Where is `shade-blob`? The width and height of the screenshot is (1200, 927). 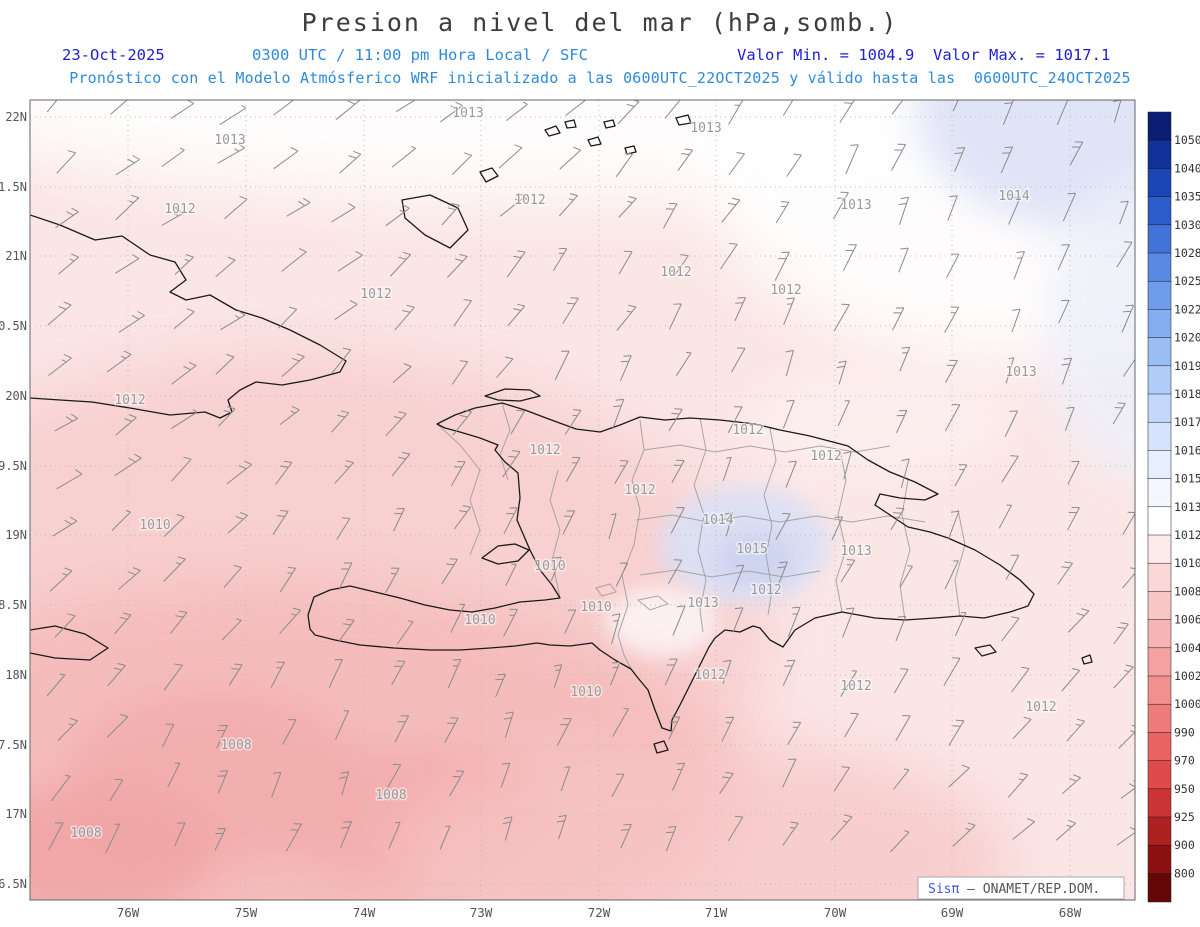
shade-blob is located at coordinates (880, 420).